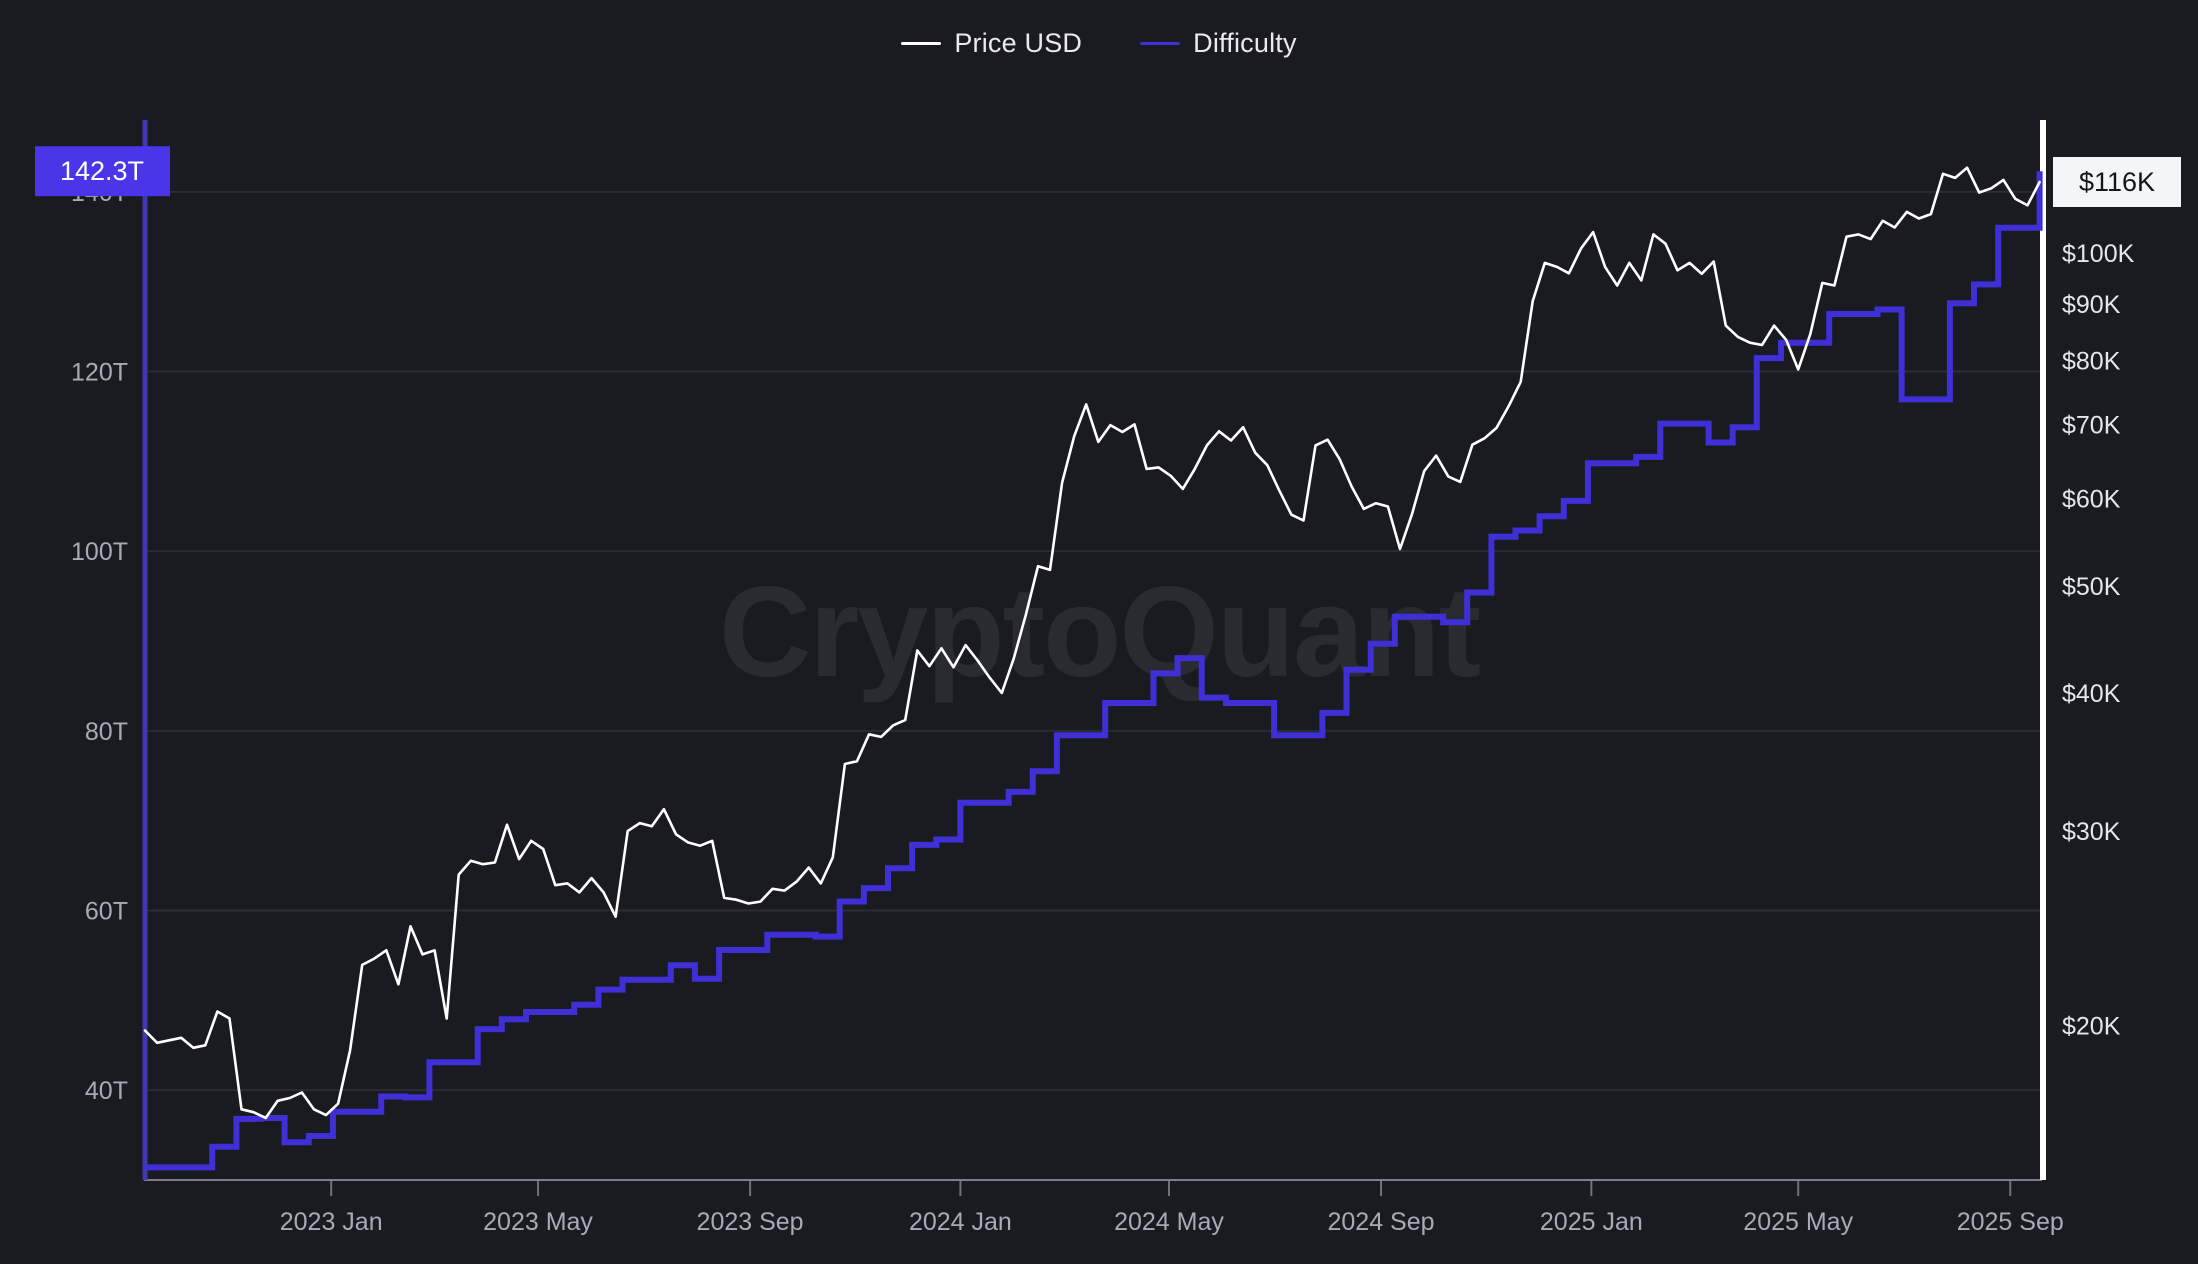 The width and height of the screenshot is (2198, 1264). What do you see at coordinates (2091, 361) in the screenshot?
I see `right-tick-label-2: $80K` at bounding box center [2091, 361].